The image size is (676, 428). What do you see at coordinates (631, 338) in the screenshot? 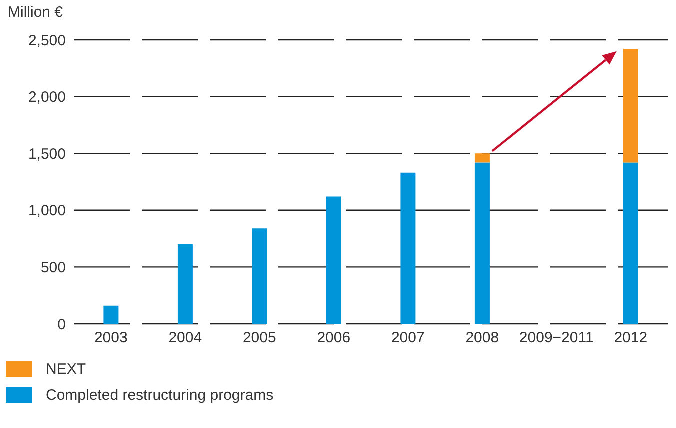
I see `x-tick-label: 2012` at bounding box center [631, 338].